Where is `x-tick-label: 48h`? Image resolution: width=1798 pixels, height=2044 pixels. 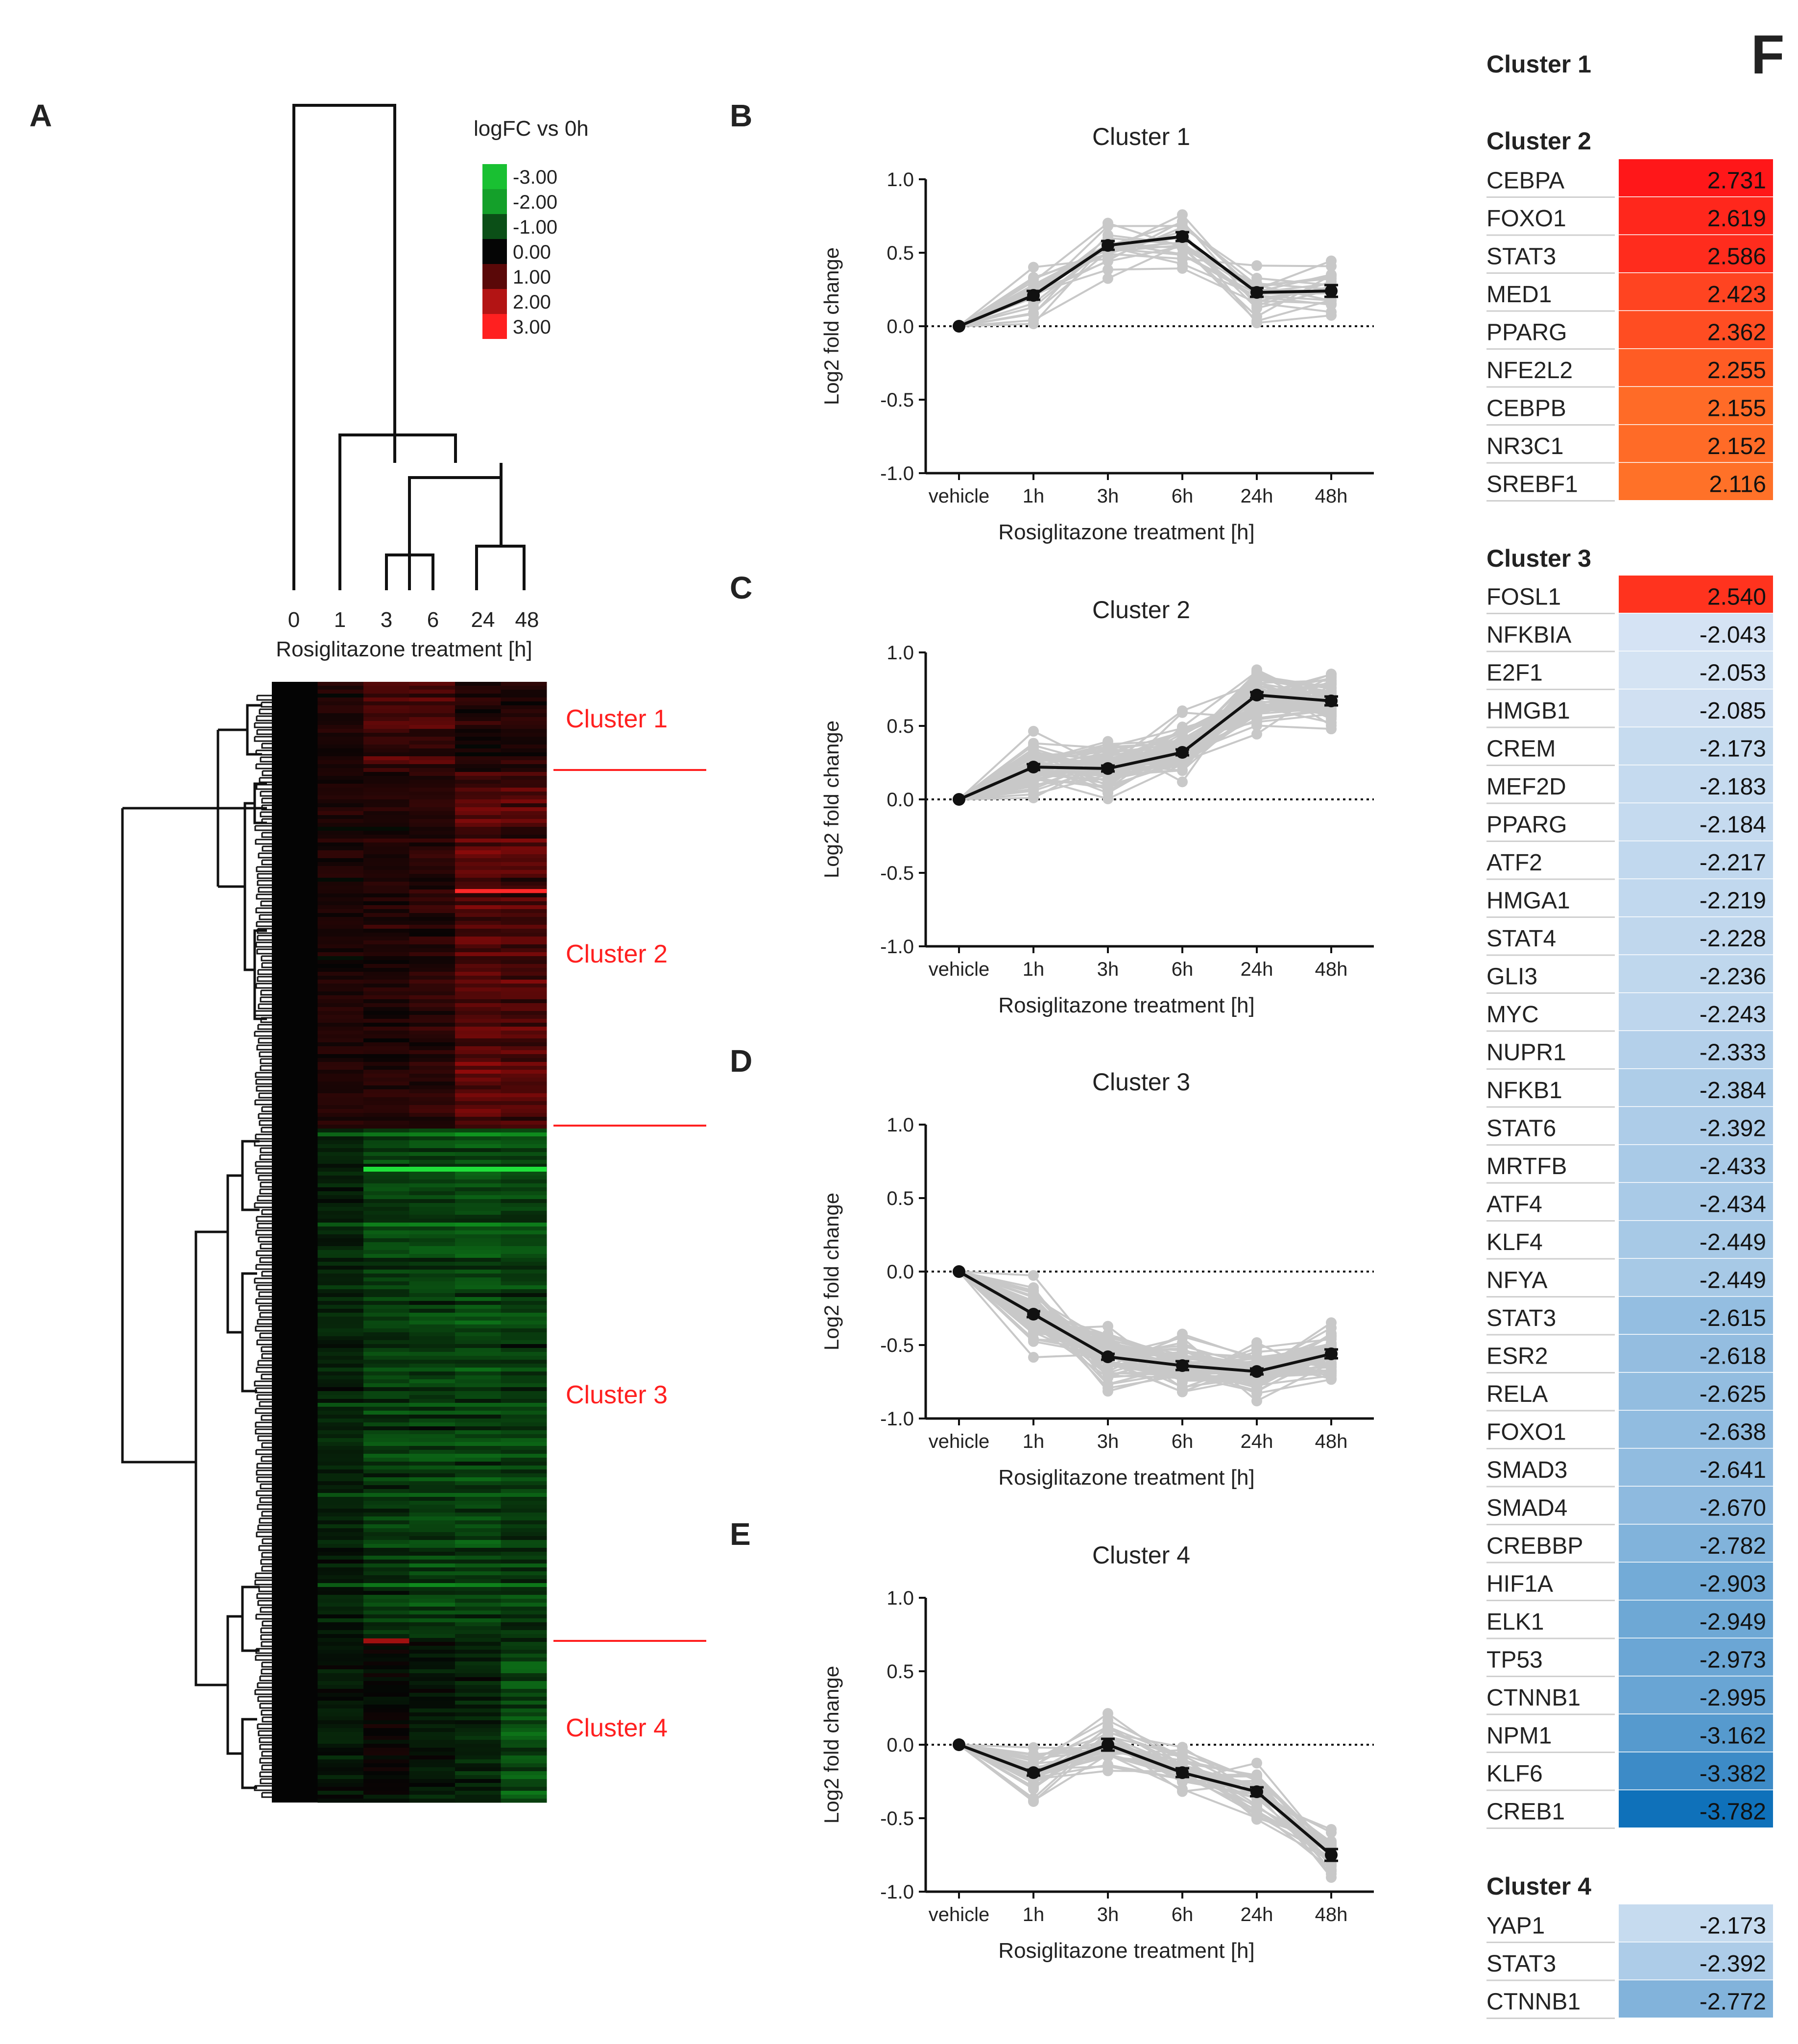 x-tick-label: 48h is located at coordinates (1331, 1915).